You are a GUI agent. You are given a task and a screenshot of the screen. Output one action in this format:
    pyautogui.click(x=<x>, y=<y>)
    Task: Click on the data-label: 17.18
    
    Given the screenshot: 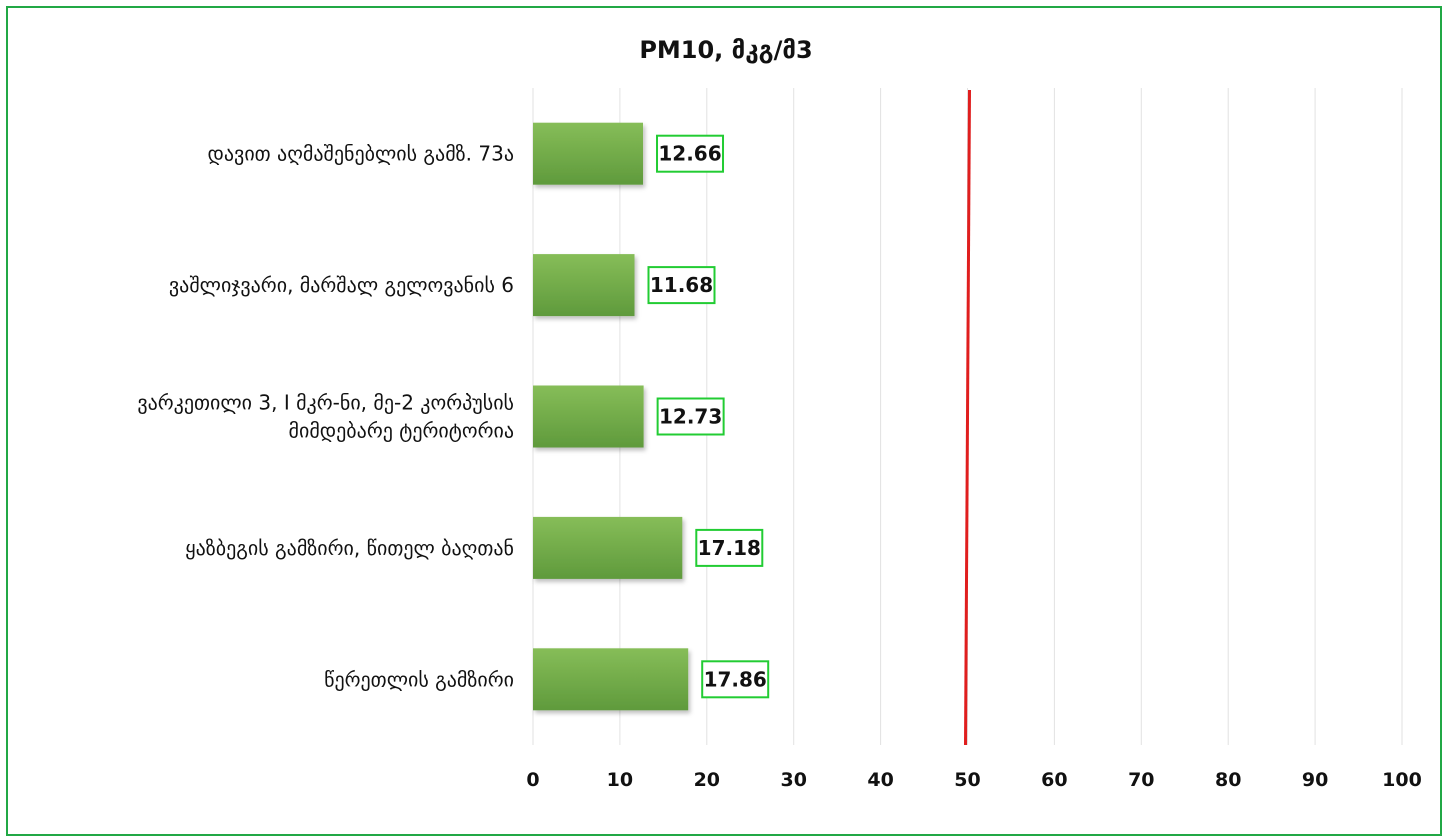 What is the action you would take?
    pyautogui.click(x=729, y=548)
    